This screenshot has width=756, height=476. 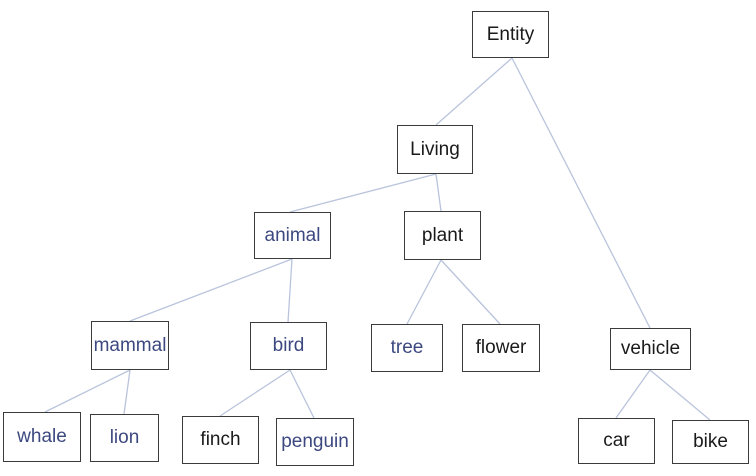 What do you see at coordinates (130, 345) in the screenshot?
I see `node-mammal: mammal` at bounding box center [130, 345].